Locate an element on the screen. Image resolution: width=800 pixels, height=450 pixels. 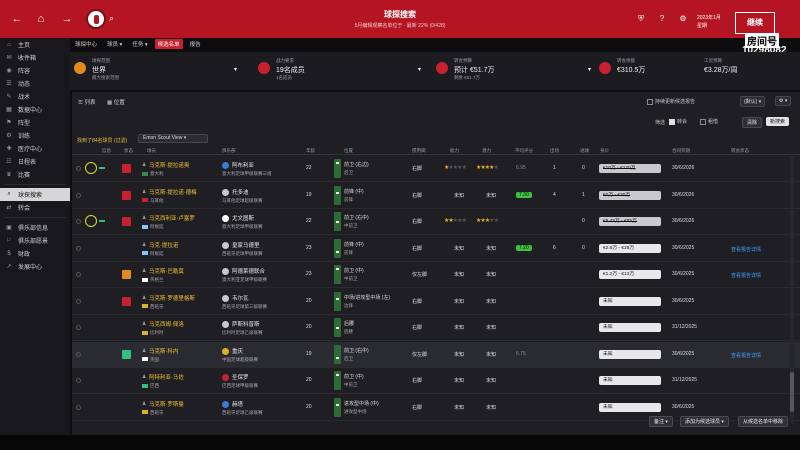
loan-filter: 租借 is located at coordinates (709, 121).